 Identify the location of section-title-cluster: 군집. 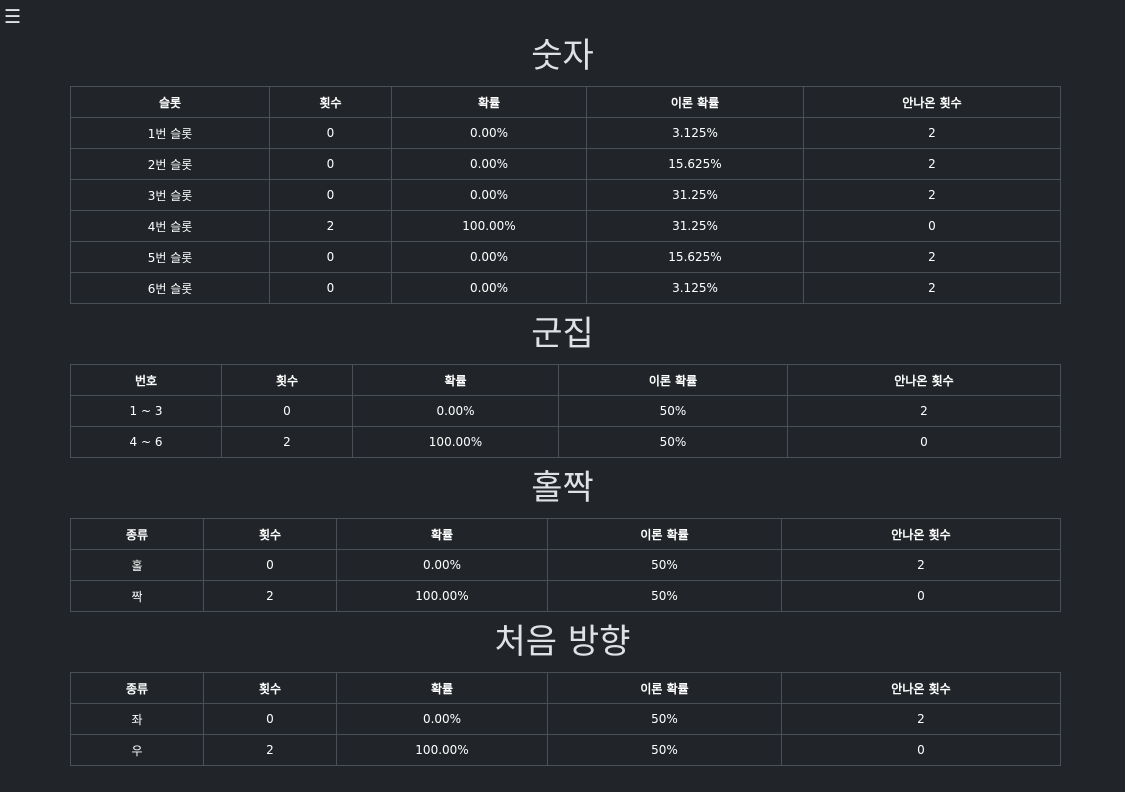
(562, 334).